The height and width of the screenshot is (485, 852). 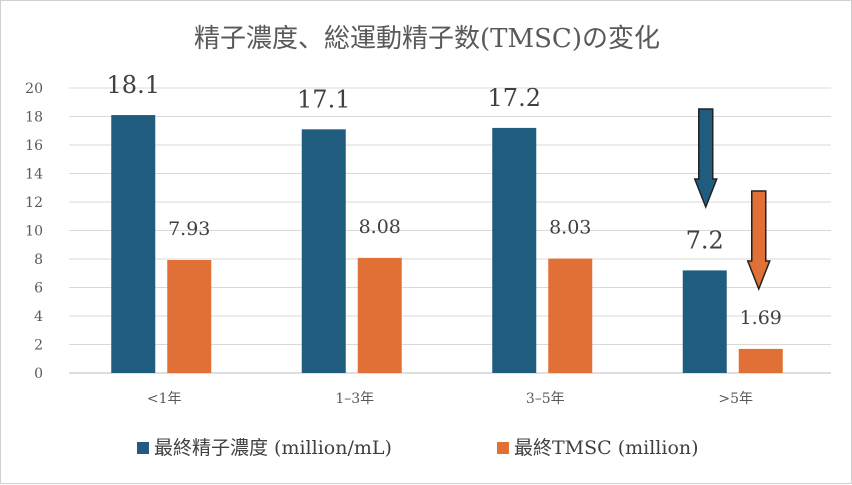 I want to click on y-tick-label: 16, so click(x=34, y=146).